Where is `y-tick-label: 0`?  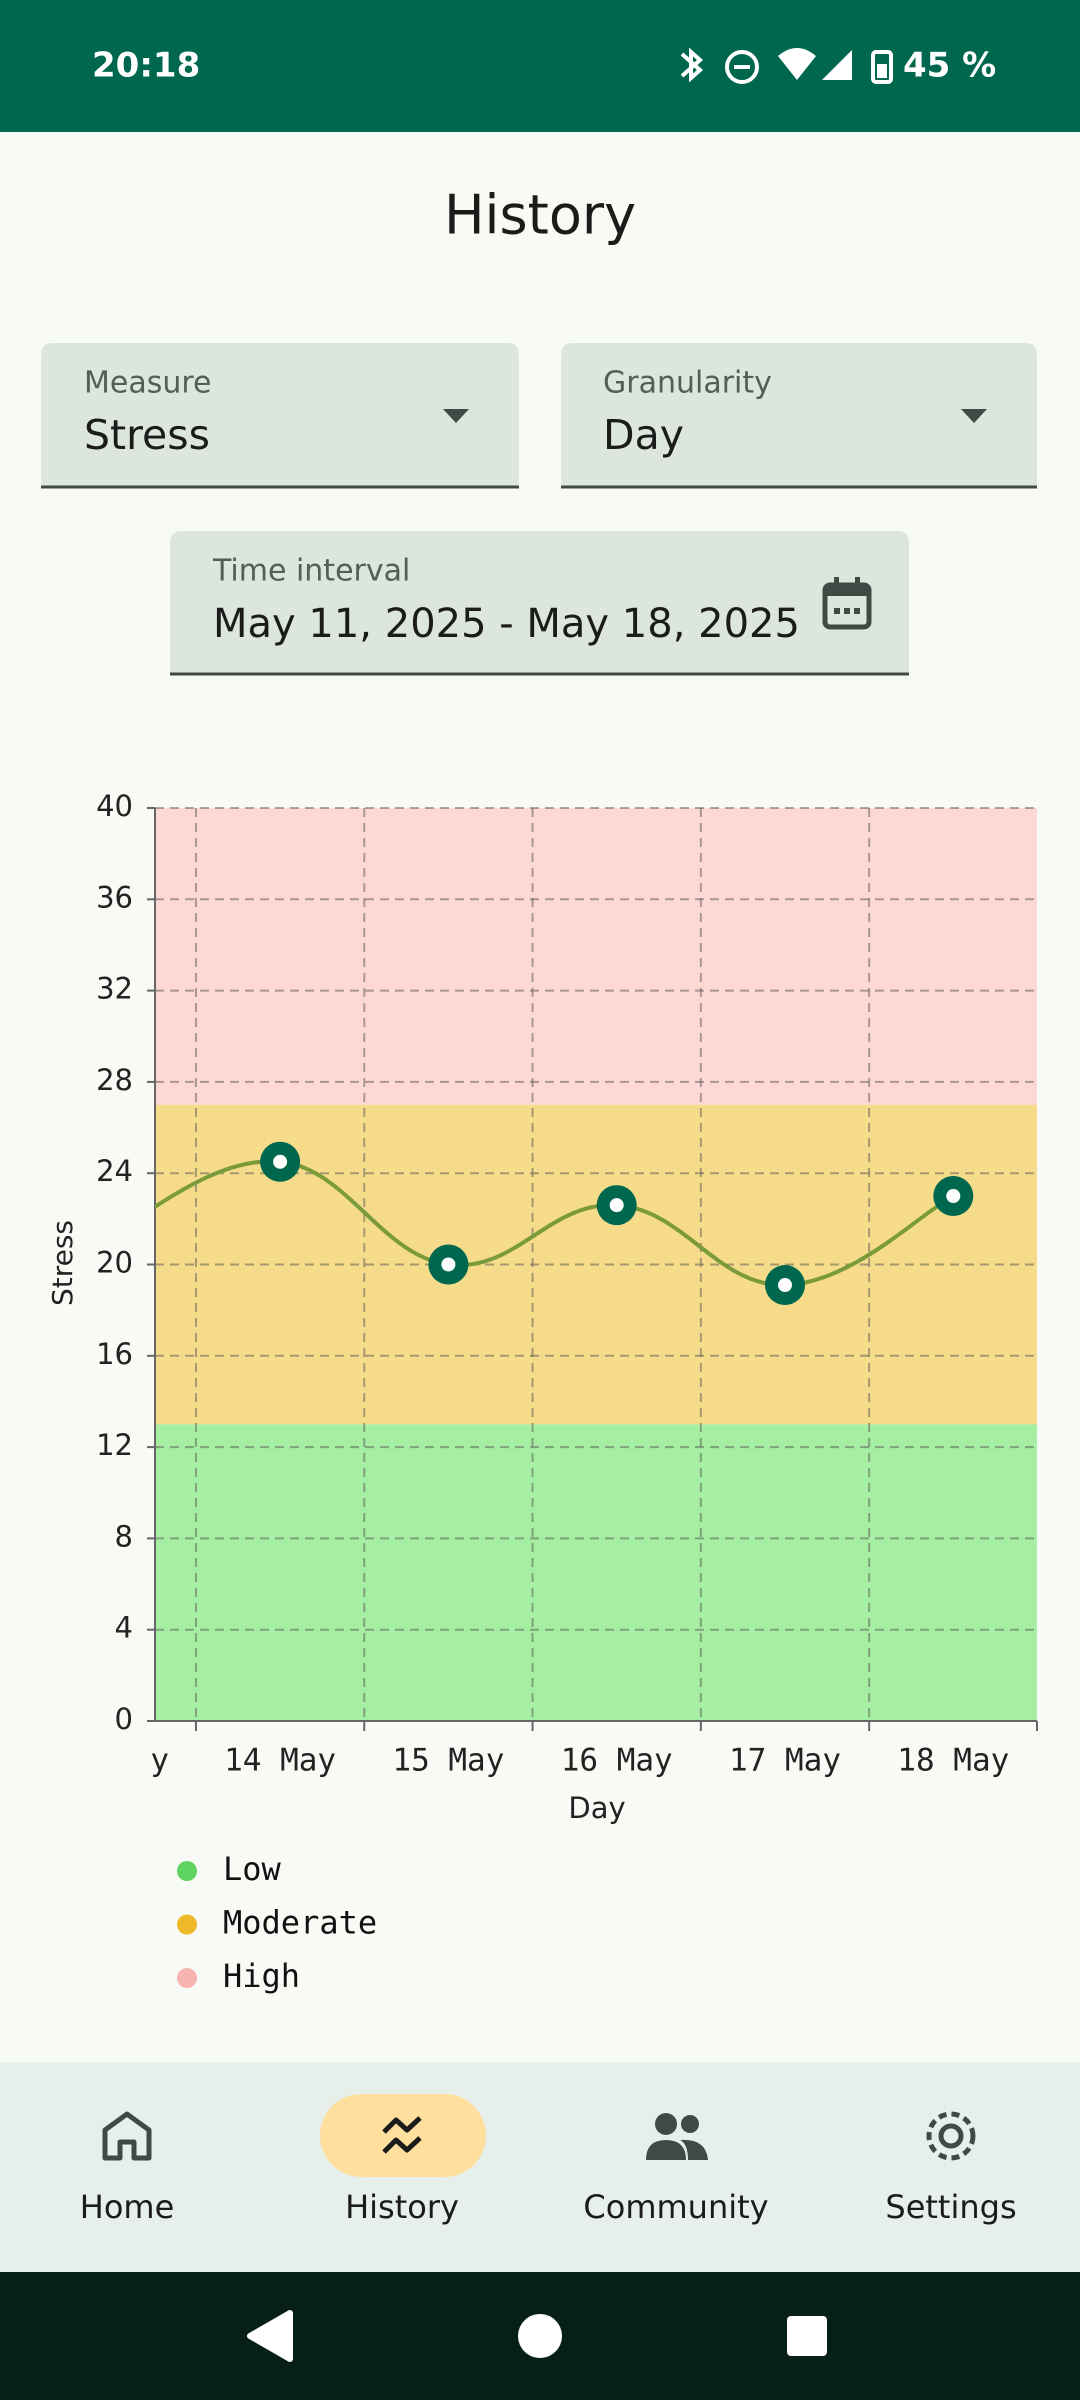
y-tick-label: 0 is located at coordinates (124, 1719).